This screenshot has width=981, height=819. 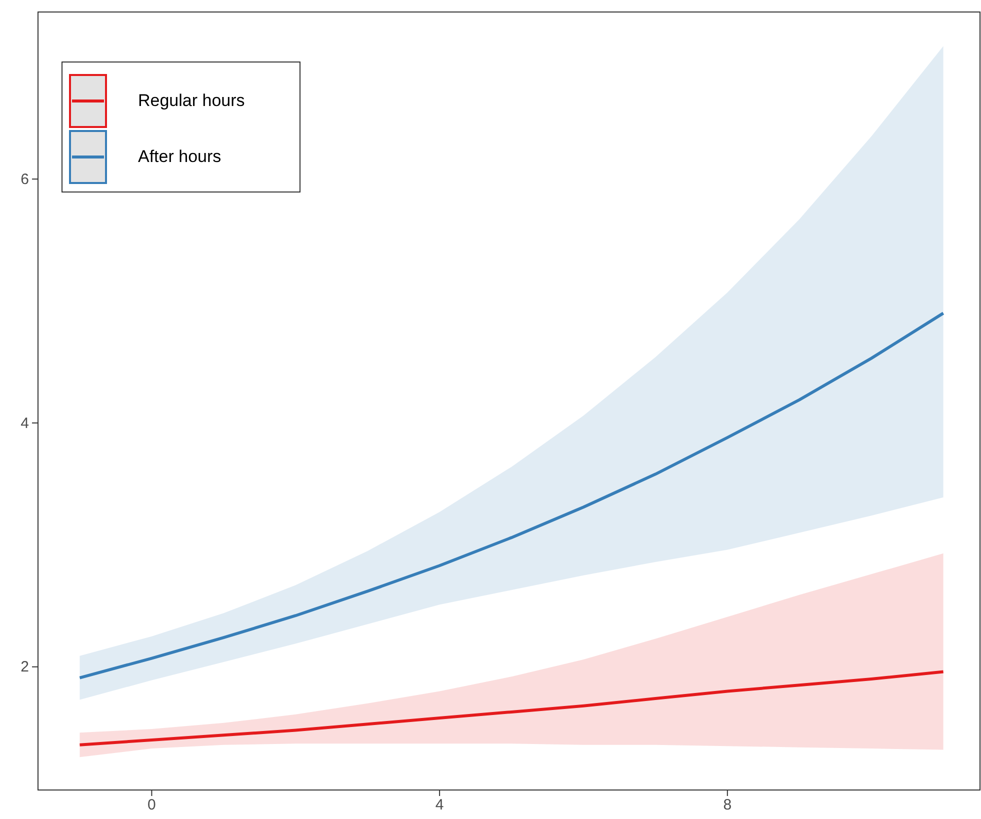 What do you see at coordinates (439, 805) in the screenshot?
I see `x-tick-label: 4` at bounding box center [439, 805].